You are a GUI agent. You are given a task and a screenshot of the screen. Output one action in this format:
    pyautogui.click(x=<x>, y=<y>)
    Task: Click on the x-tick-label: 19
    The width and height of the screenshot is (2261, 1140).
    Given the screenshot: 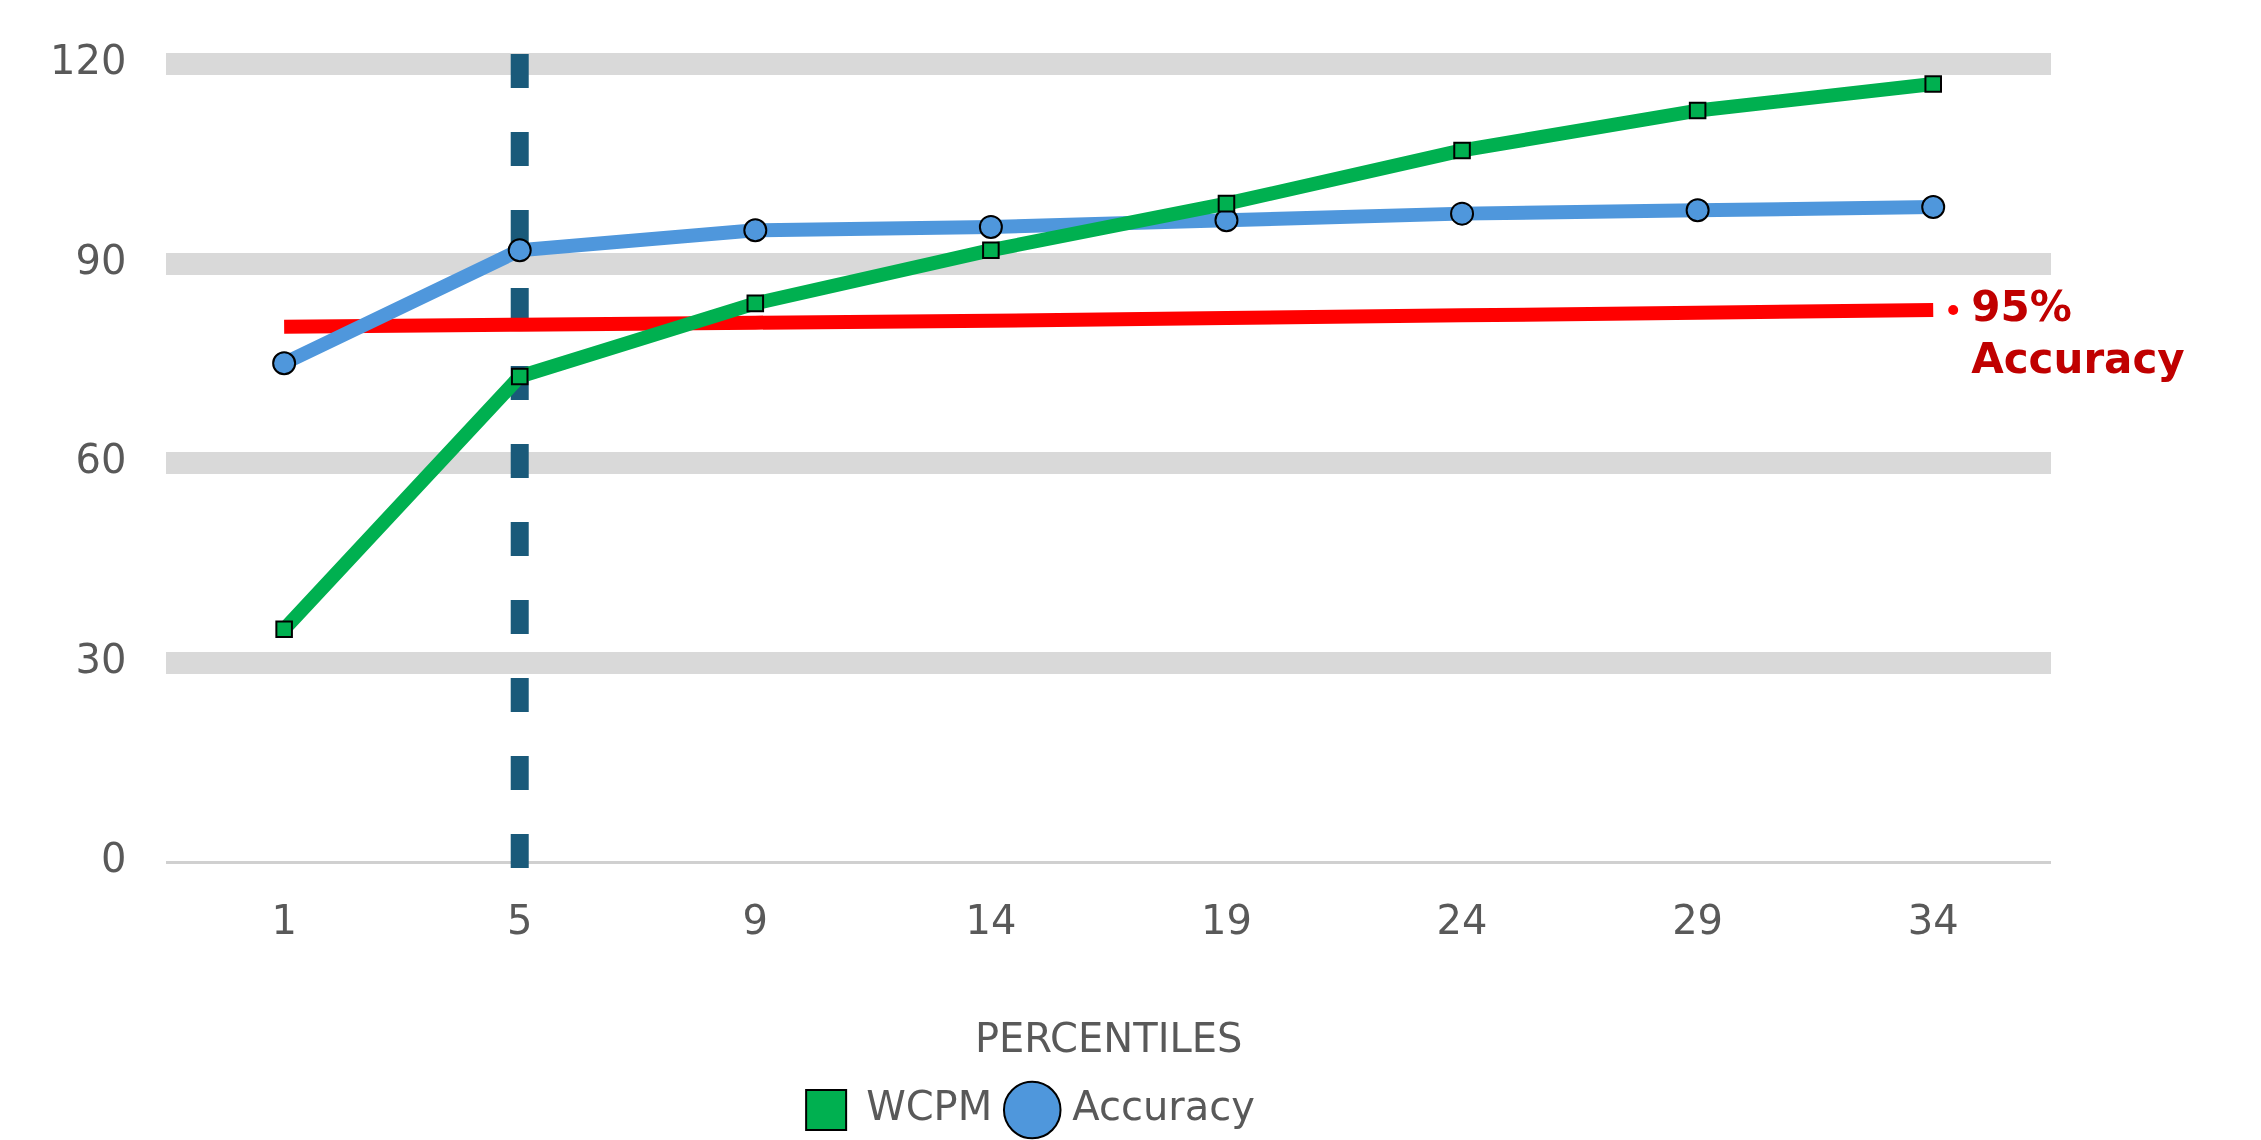 What is the action you would take?
    pyautogui.click(x=1226, y=920)
    